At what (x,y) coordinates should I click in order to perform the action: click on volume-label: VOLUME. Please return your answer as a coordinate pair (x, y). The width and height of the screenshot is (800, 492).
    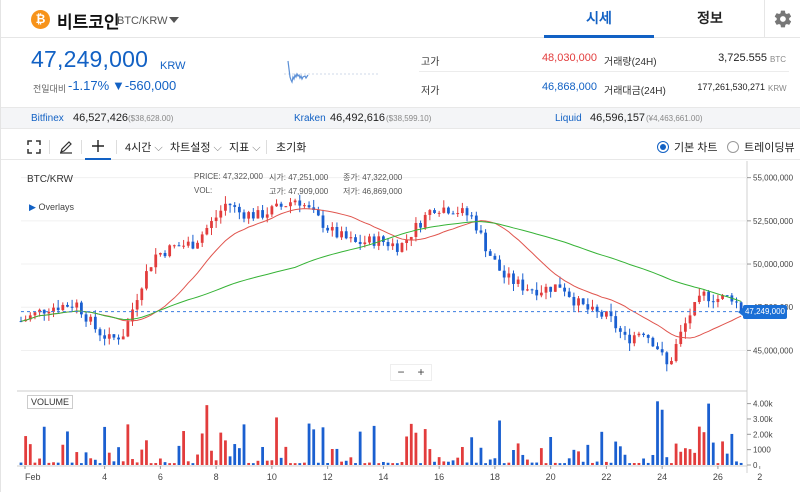
    Looking at the image, I should click on (50, 402).